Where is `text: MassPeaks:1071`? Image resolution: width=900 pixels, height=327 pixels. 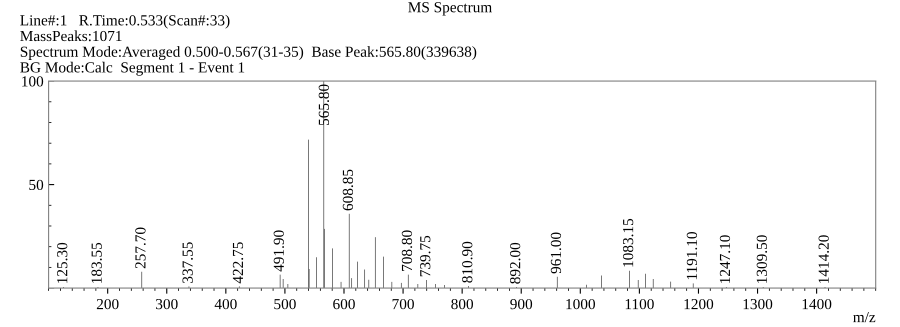 text: MassPeaks:1071 is located at coordinates (71, 36).